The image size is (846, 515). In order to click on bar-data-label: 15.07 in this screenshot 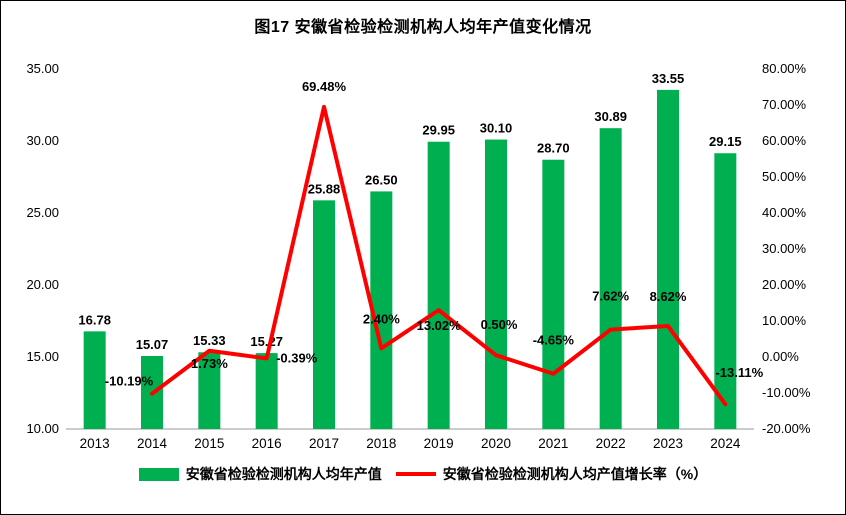, I will do `click(152, 344)`.